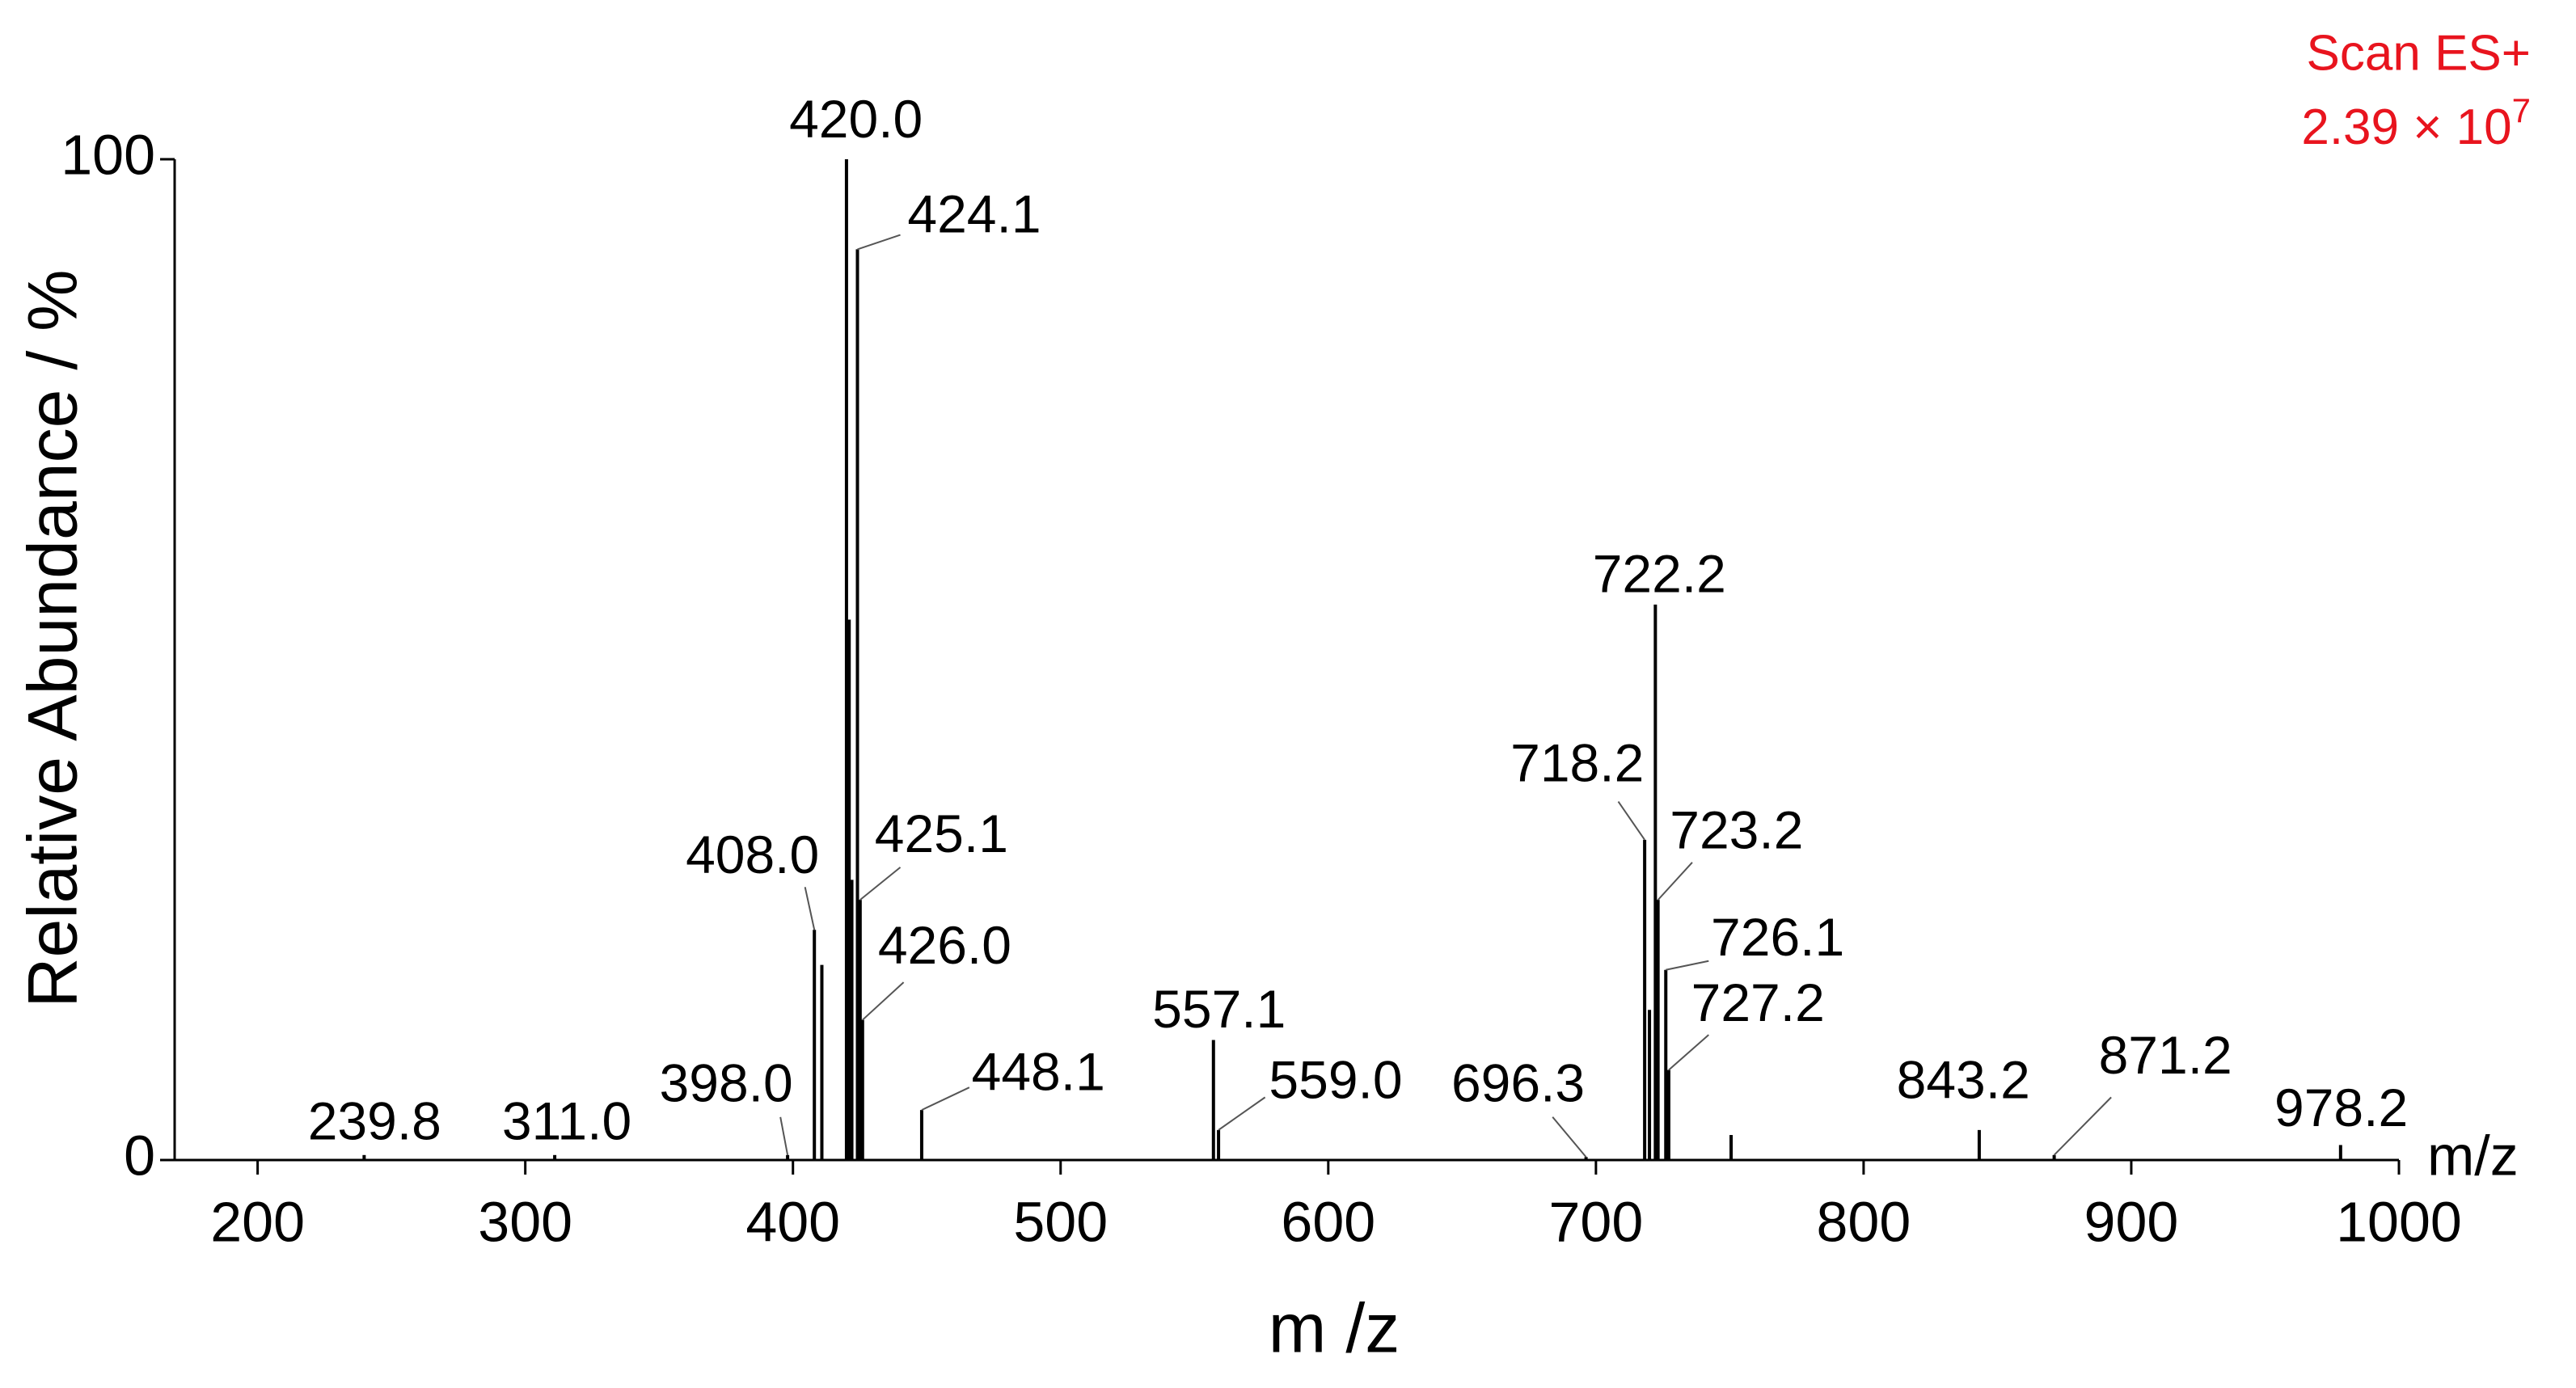  Describe the element at coordinates (944, 945) in the screenshot. I see `peak-label: 426.0` at that location.